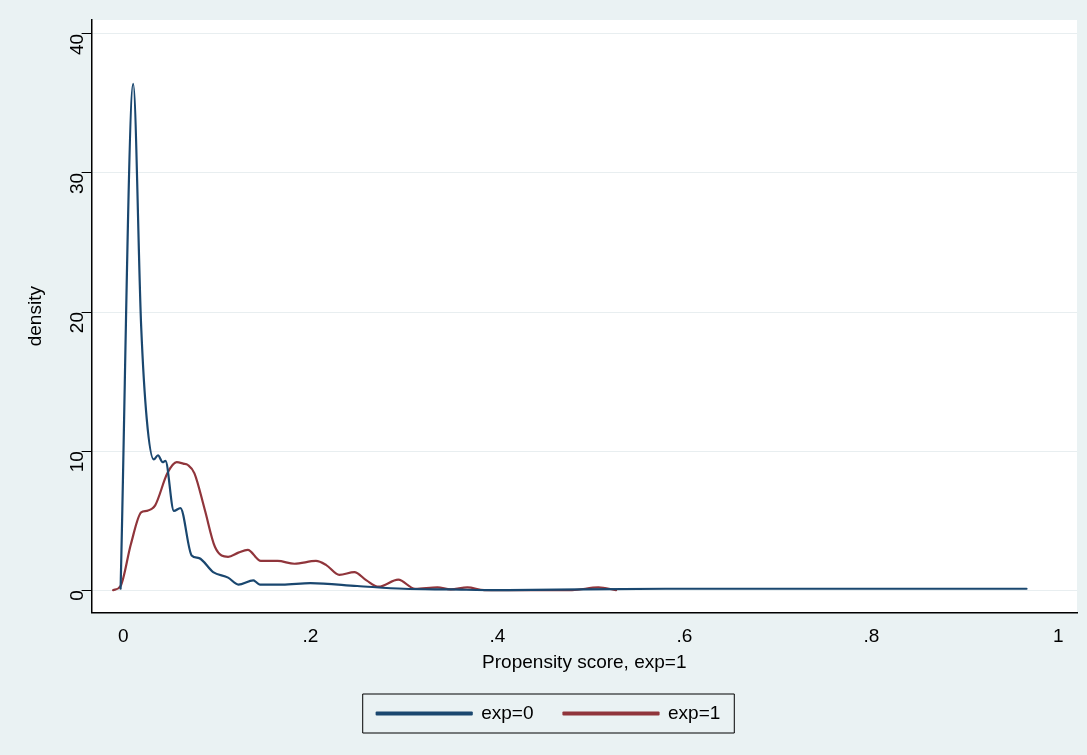 The height and width of the screenshot is (755, 1087). Describe the element at coordinates (497, 636) in the screenshot. I see `x-tick-label: .4` at that location.